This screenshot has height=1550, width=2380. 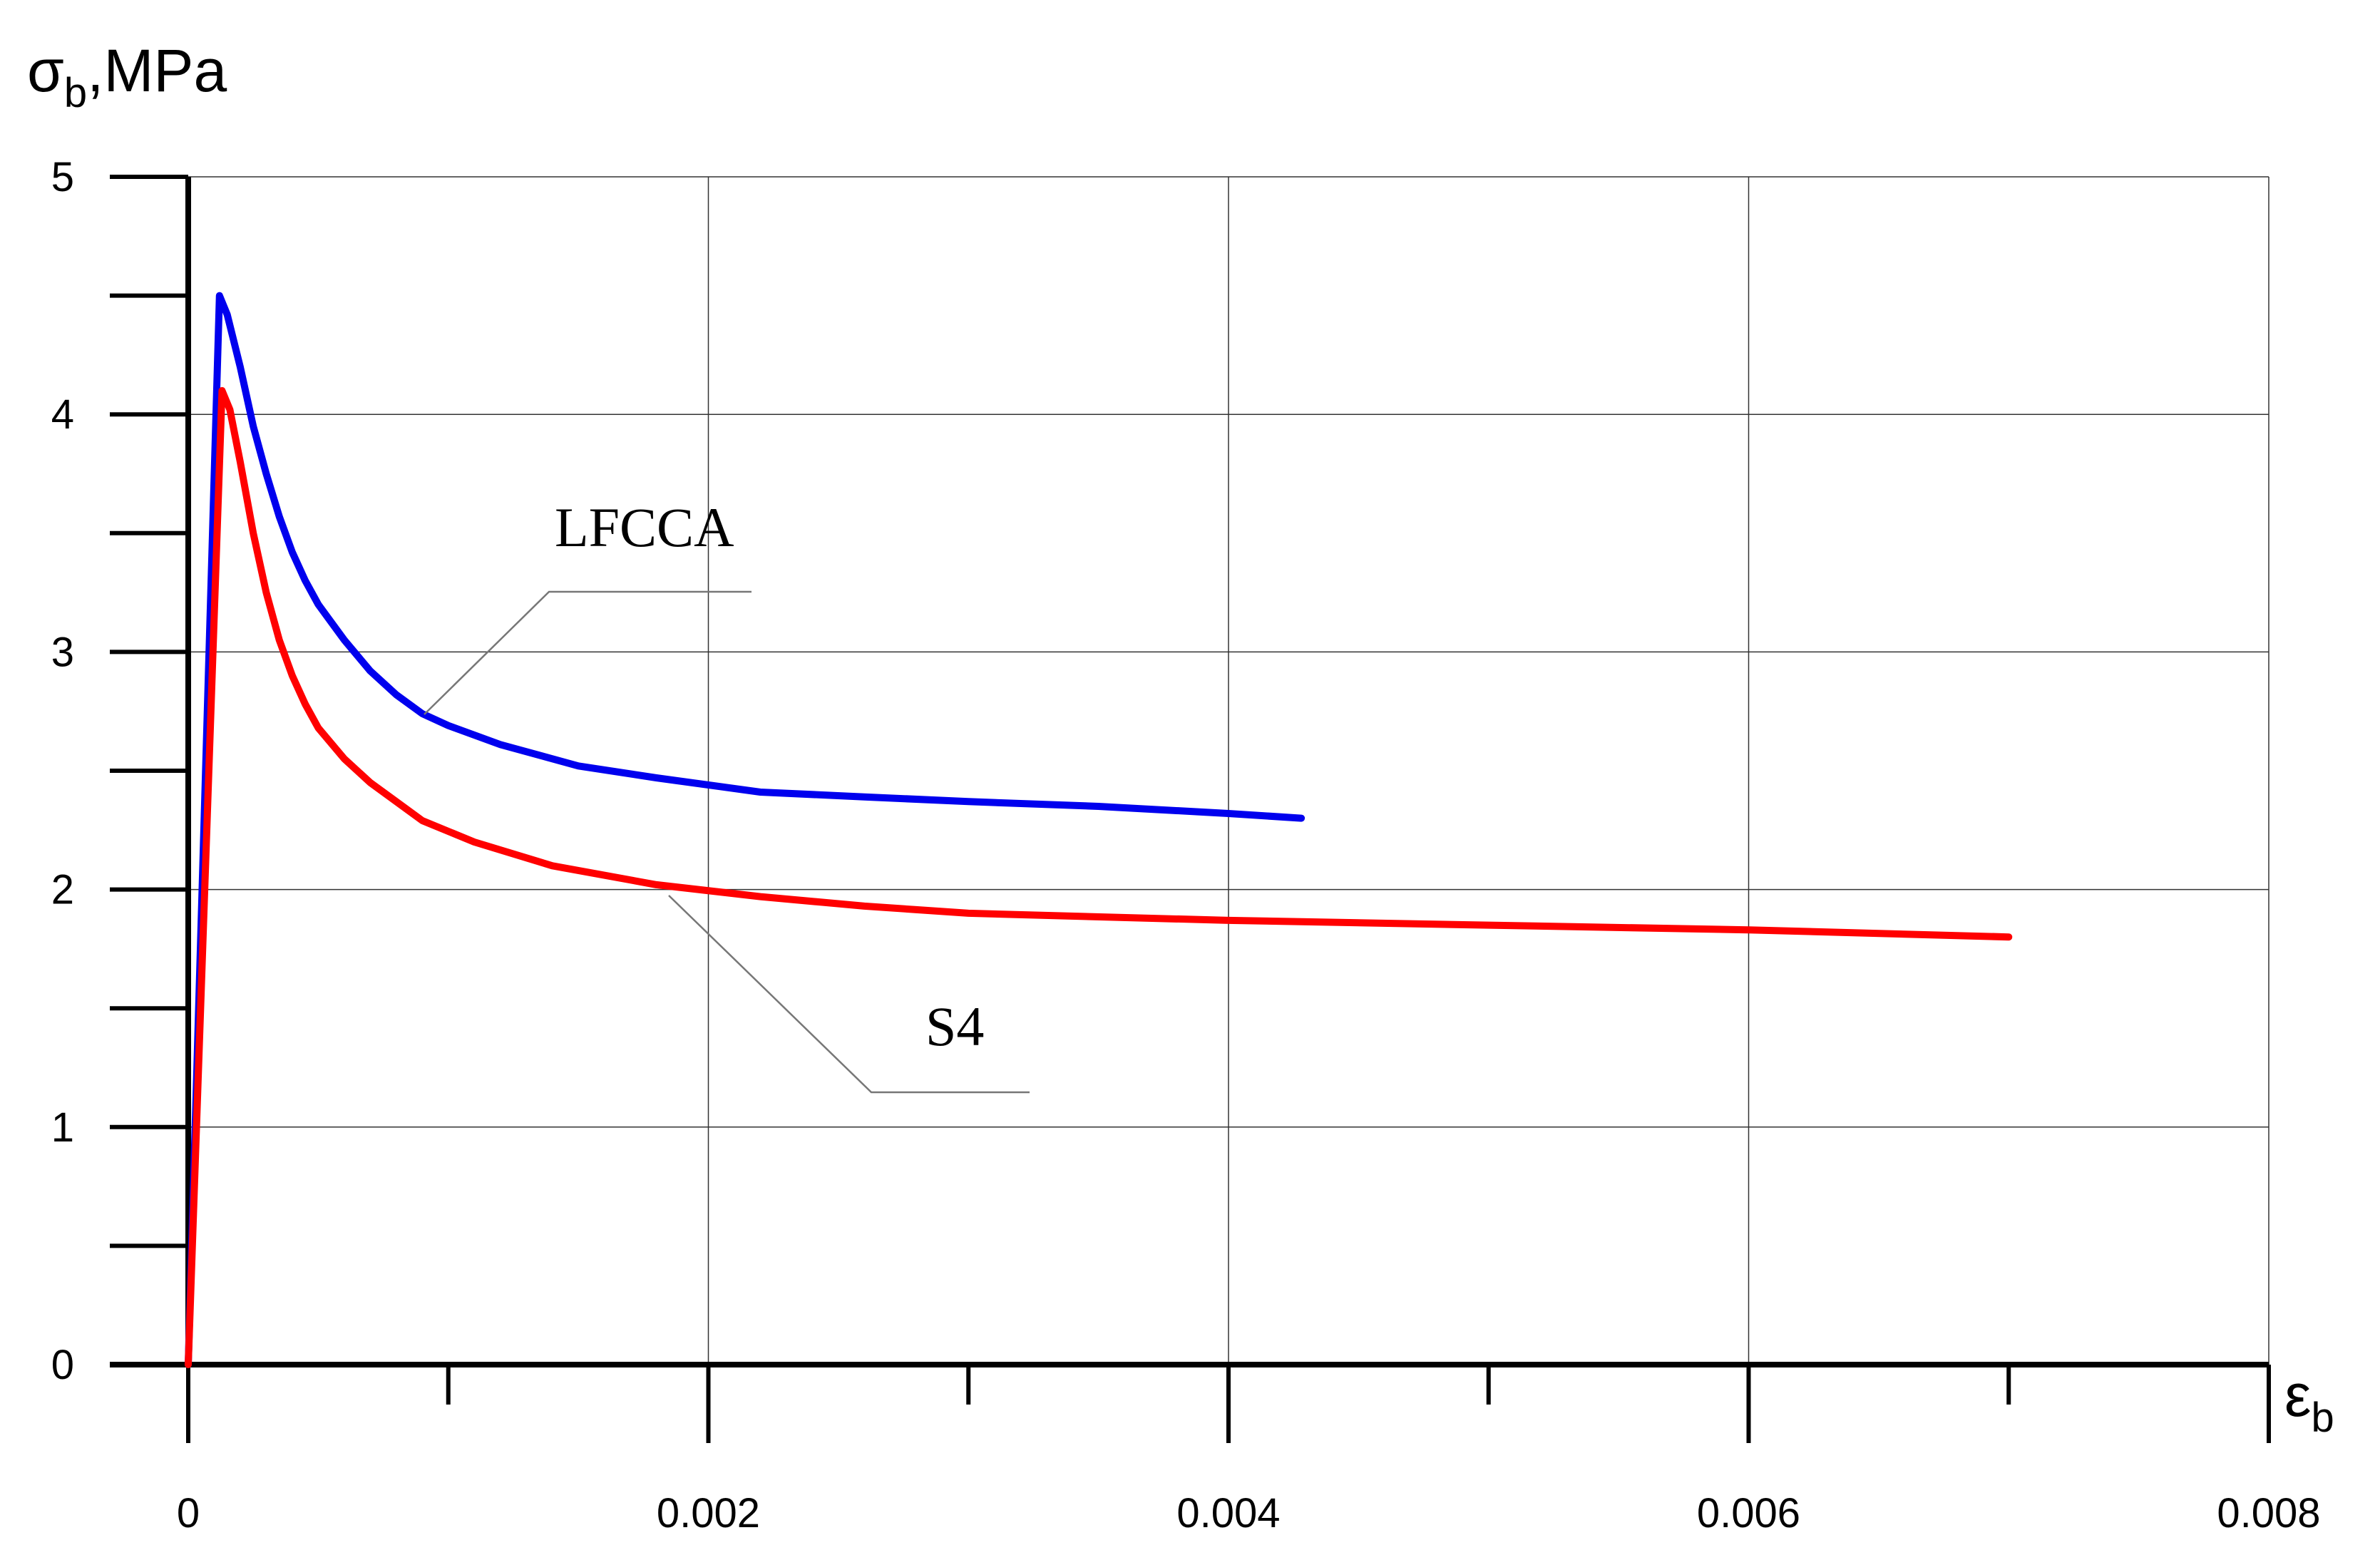 I want to click on y-tick-label: 4, so click(x=62, y=414).